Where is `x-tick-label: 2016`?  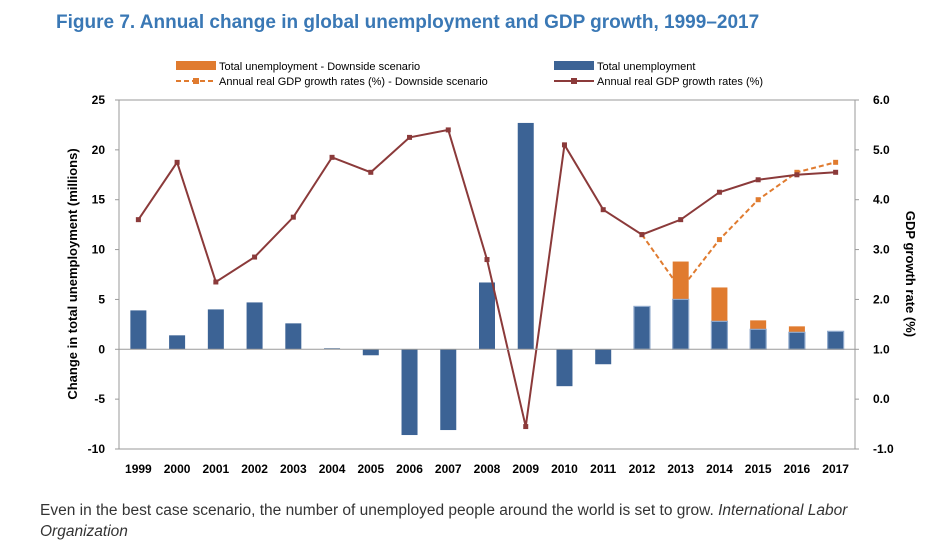
x-tick-label: 2016 is located at coordinates (797, 469).